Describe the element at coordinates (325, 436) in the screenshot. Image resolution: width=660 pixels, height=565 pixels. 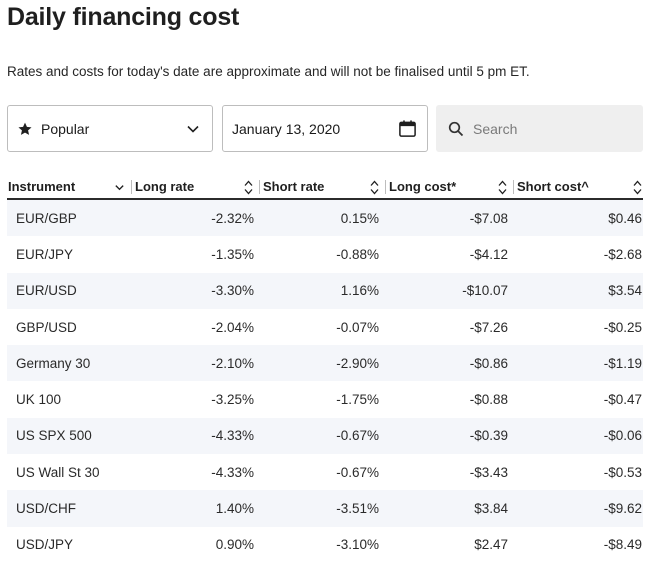
I see `table-row: US SPX 500 -4.33% -0.67% -$0.39 -$0.06` at that location.